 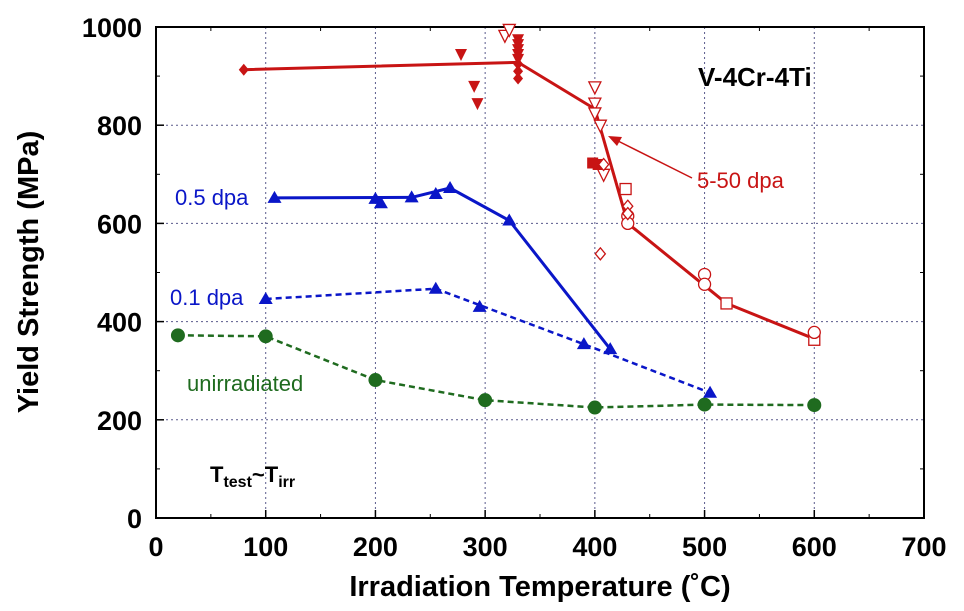 What do you see at coordinates (485, 547) in the screenshot?
I see `x-tick-label: 300` at bounding box center [485, 547].